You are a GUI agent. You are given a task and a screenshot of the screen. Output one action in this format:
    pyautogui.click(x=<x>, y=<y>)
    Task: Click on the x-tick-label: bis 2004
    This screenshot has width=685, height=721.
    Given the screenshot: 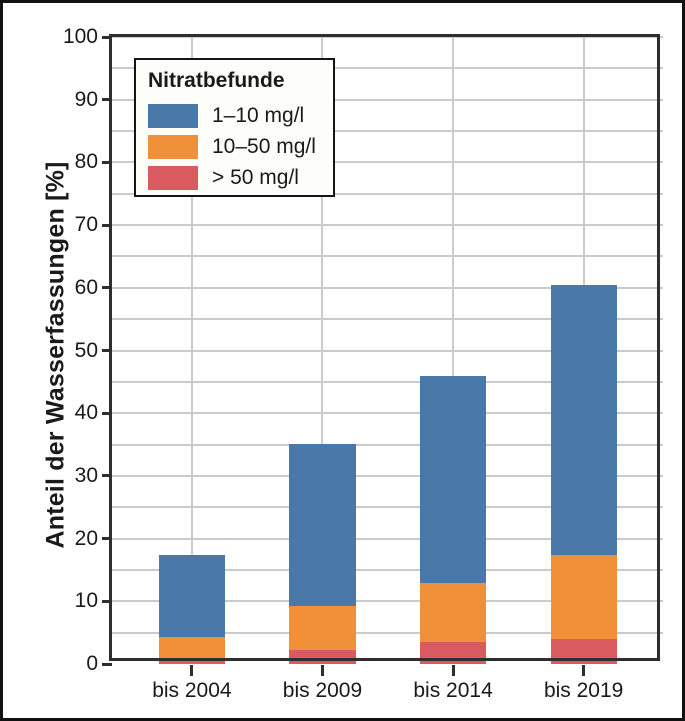 What is the action you would take?
    pyautogui.click(x=192, y=690)
    